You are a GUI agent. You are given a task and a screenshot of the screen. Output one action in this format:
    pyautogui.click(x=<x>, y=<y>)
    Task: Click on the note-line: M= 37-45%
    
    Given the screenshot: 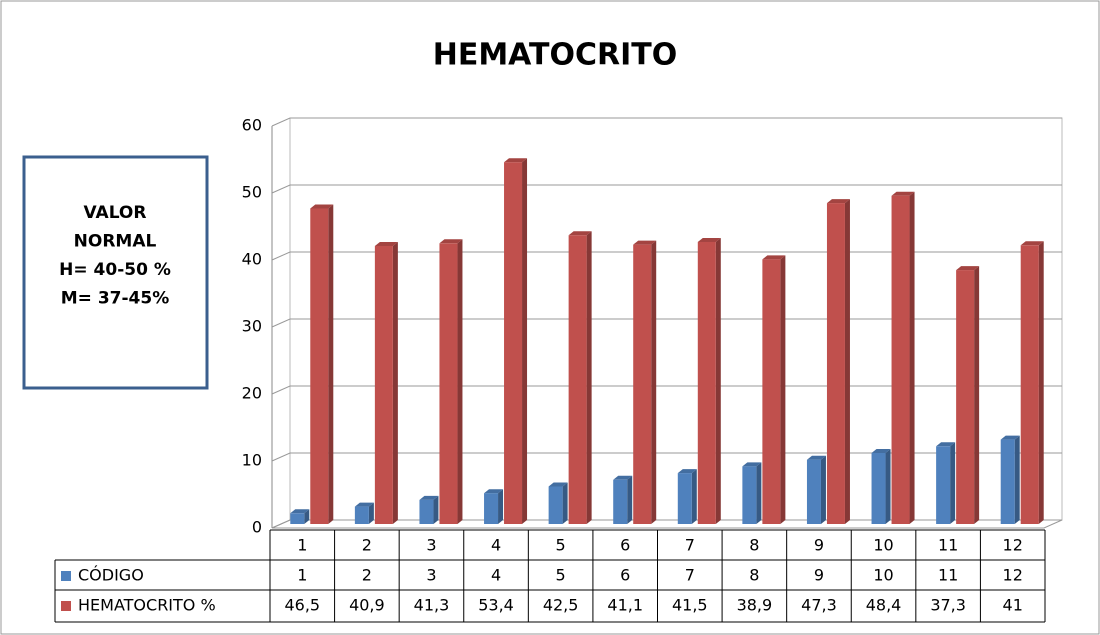 What is the action you would take?
    pyautogui.click(x=115, y=299)
    